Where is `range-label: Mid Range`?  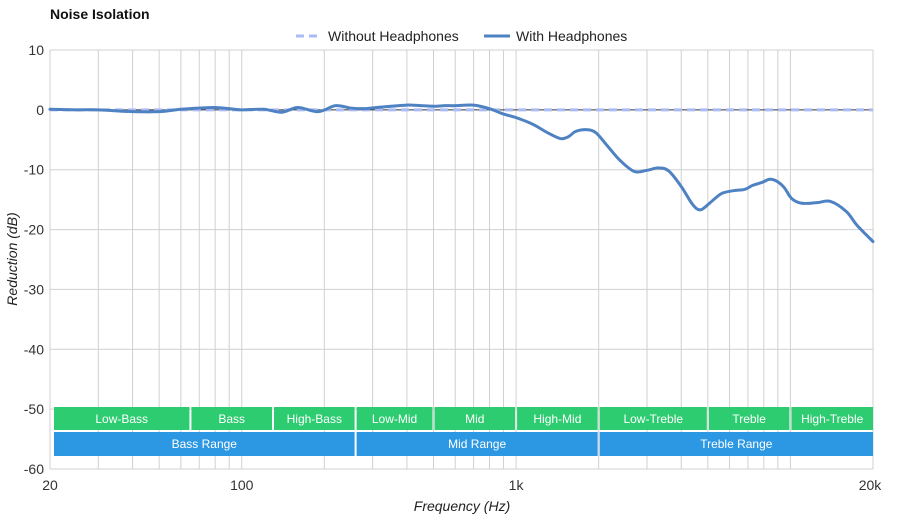
range-label: Mid Range is located at coordinates (477, 444).